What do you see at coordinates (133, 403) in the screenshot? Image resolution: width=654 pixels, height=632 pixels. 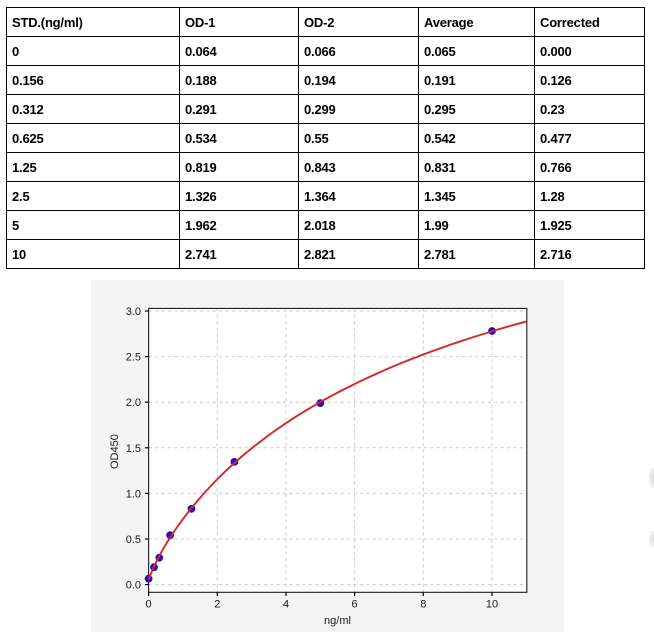 I see `svg-text: 2.0` at bounding box center [133, 403].